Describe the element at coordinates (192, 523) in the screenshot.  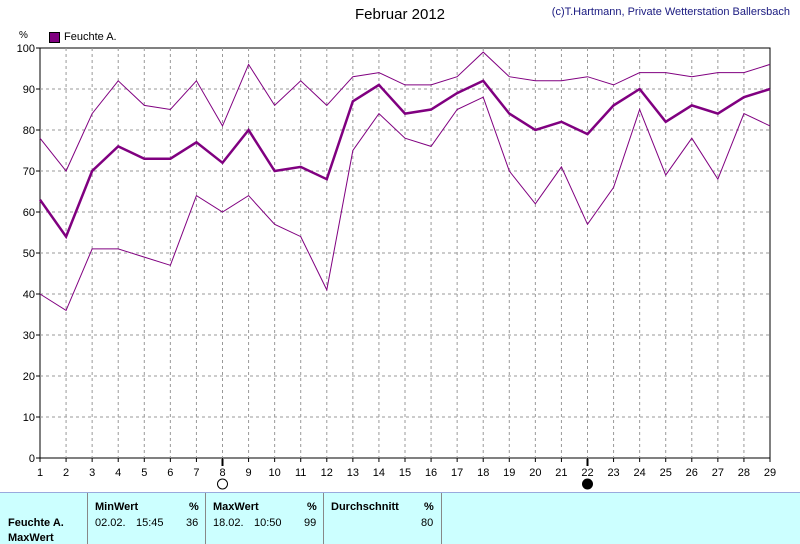
I see `minwert-value: 36` at that location.